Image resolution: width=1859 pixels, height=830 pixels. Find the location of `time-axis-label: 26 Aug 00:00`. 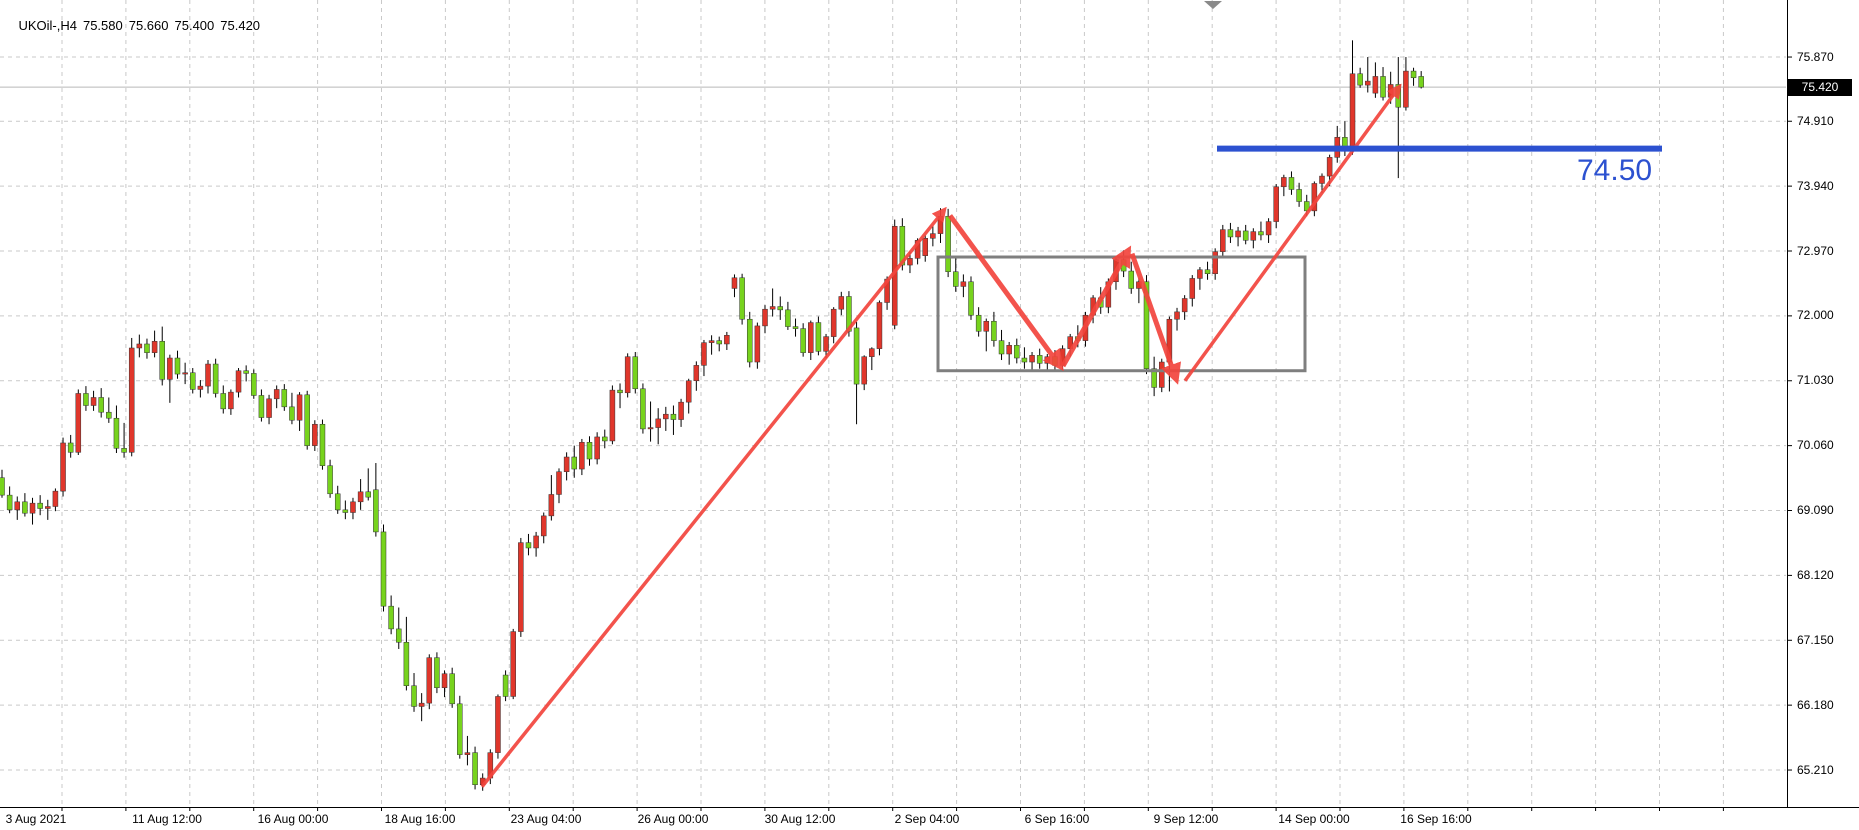

time-axis-label: 26 Aug 00:00 is located at coordinates (673, 819).